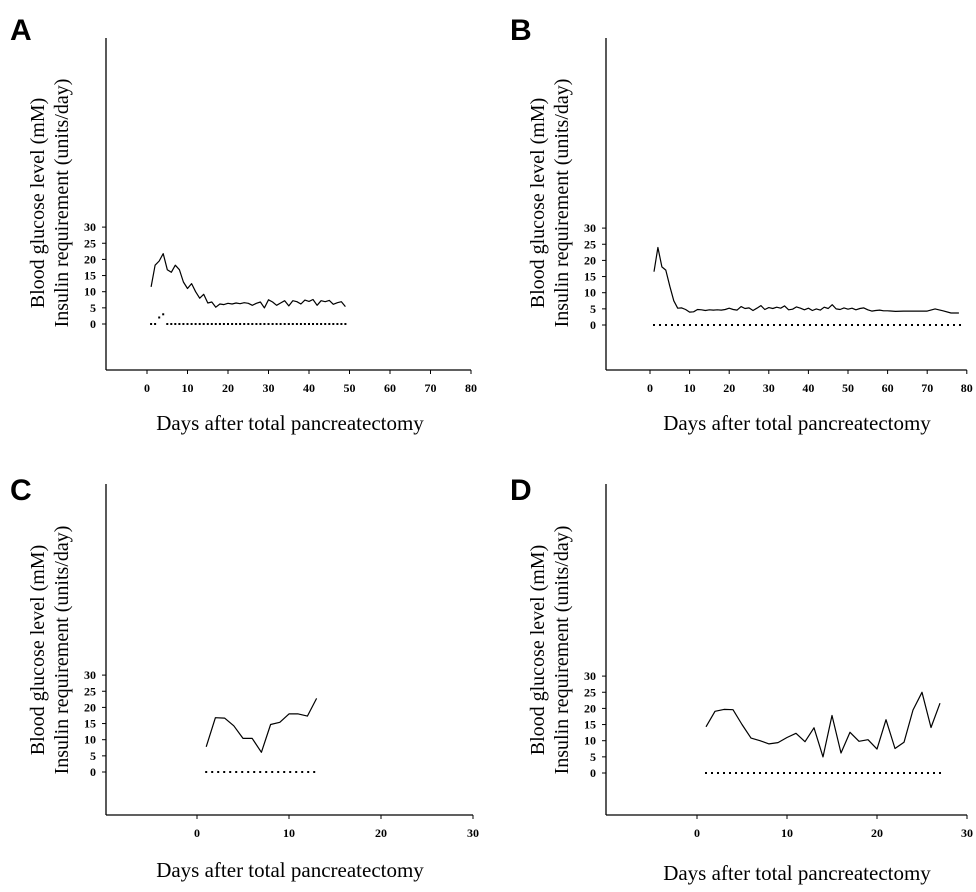 Image resolution: width=976 pixels, height=892 pixels. What do you see at coordinates (431, 388) in the screenshot?
I see `x-tick-label: 70` at bounding box center [431, 388].